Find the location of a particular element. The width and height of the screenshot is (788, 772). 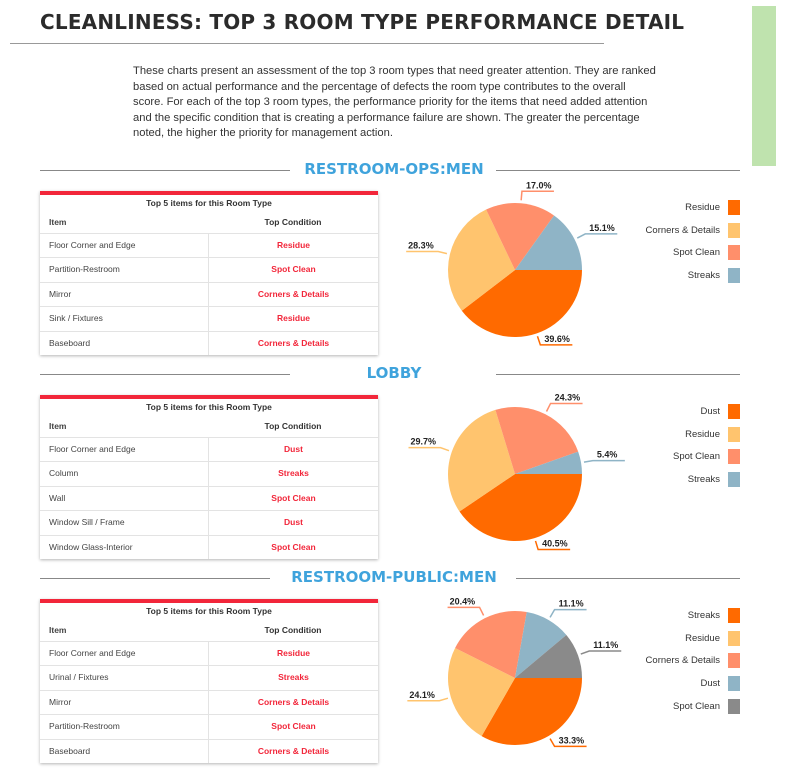

section-rule-right is located at coordinates (618, 374).